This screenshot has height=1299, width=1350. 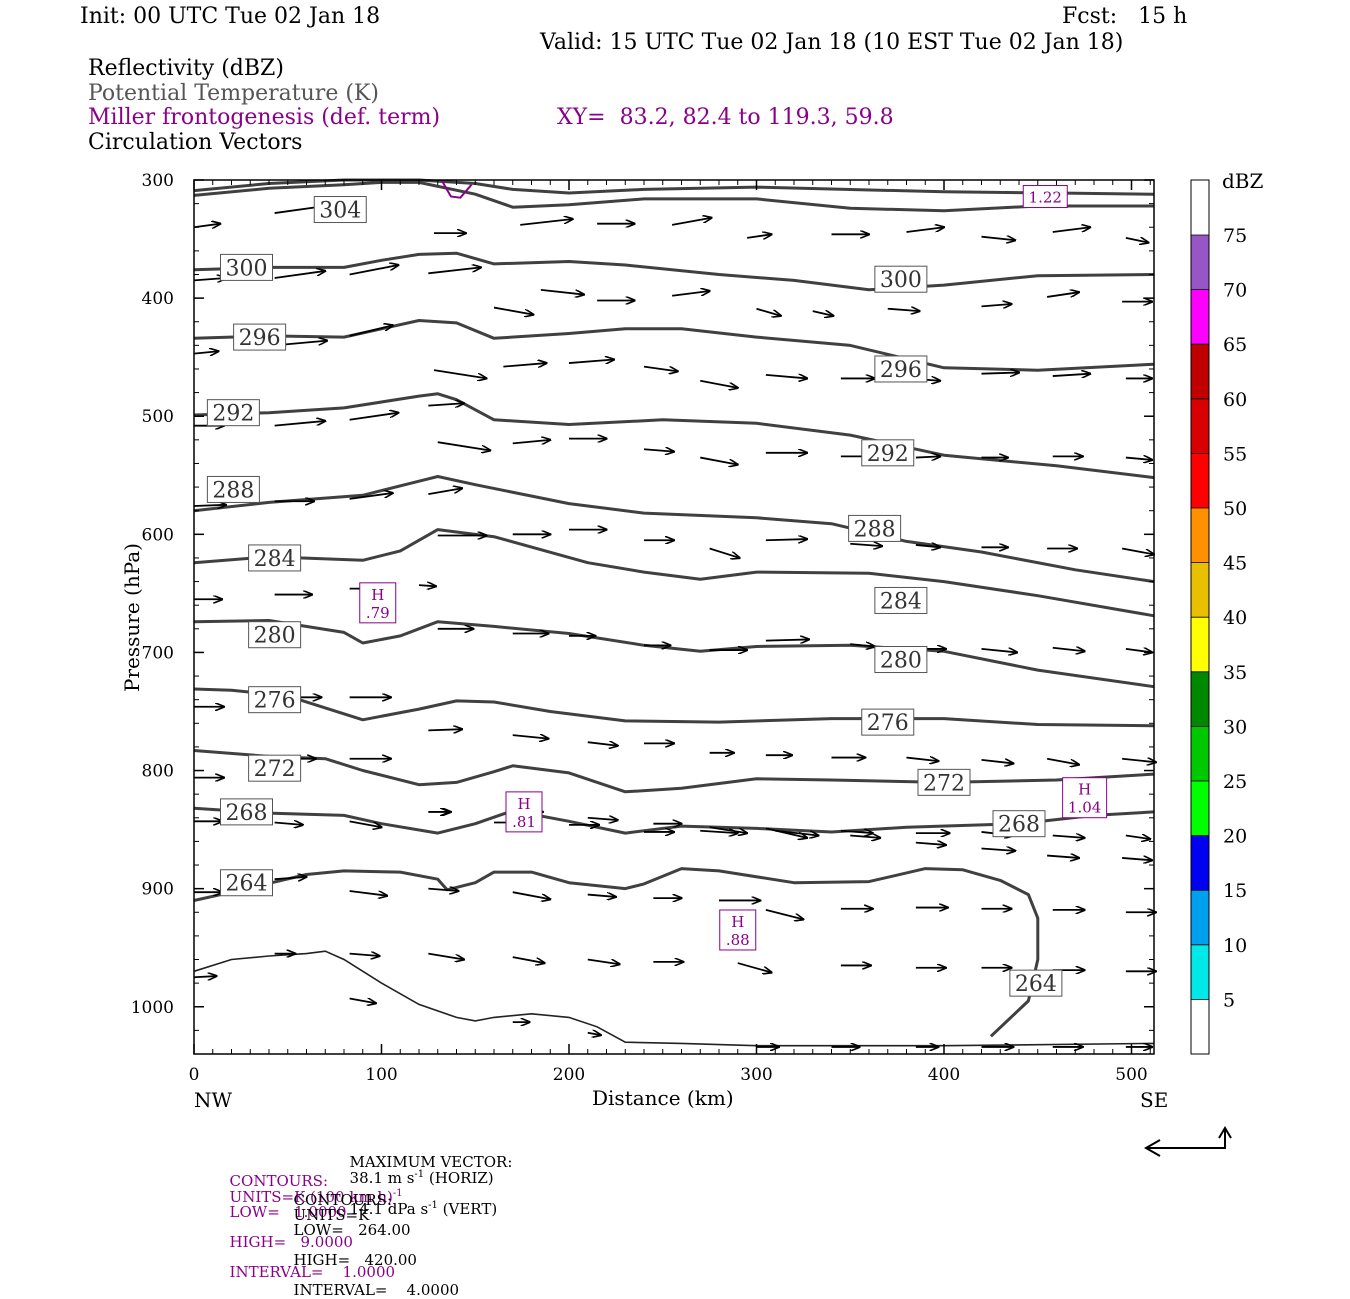 I want to click on contour-label-292: 292, so click(x=233, y=413).